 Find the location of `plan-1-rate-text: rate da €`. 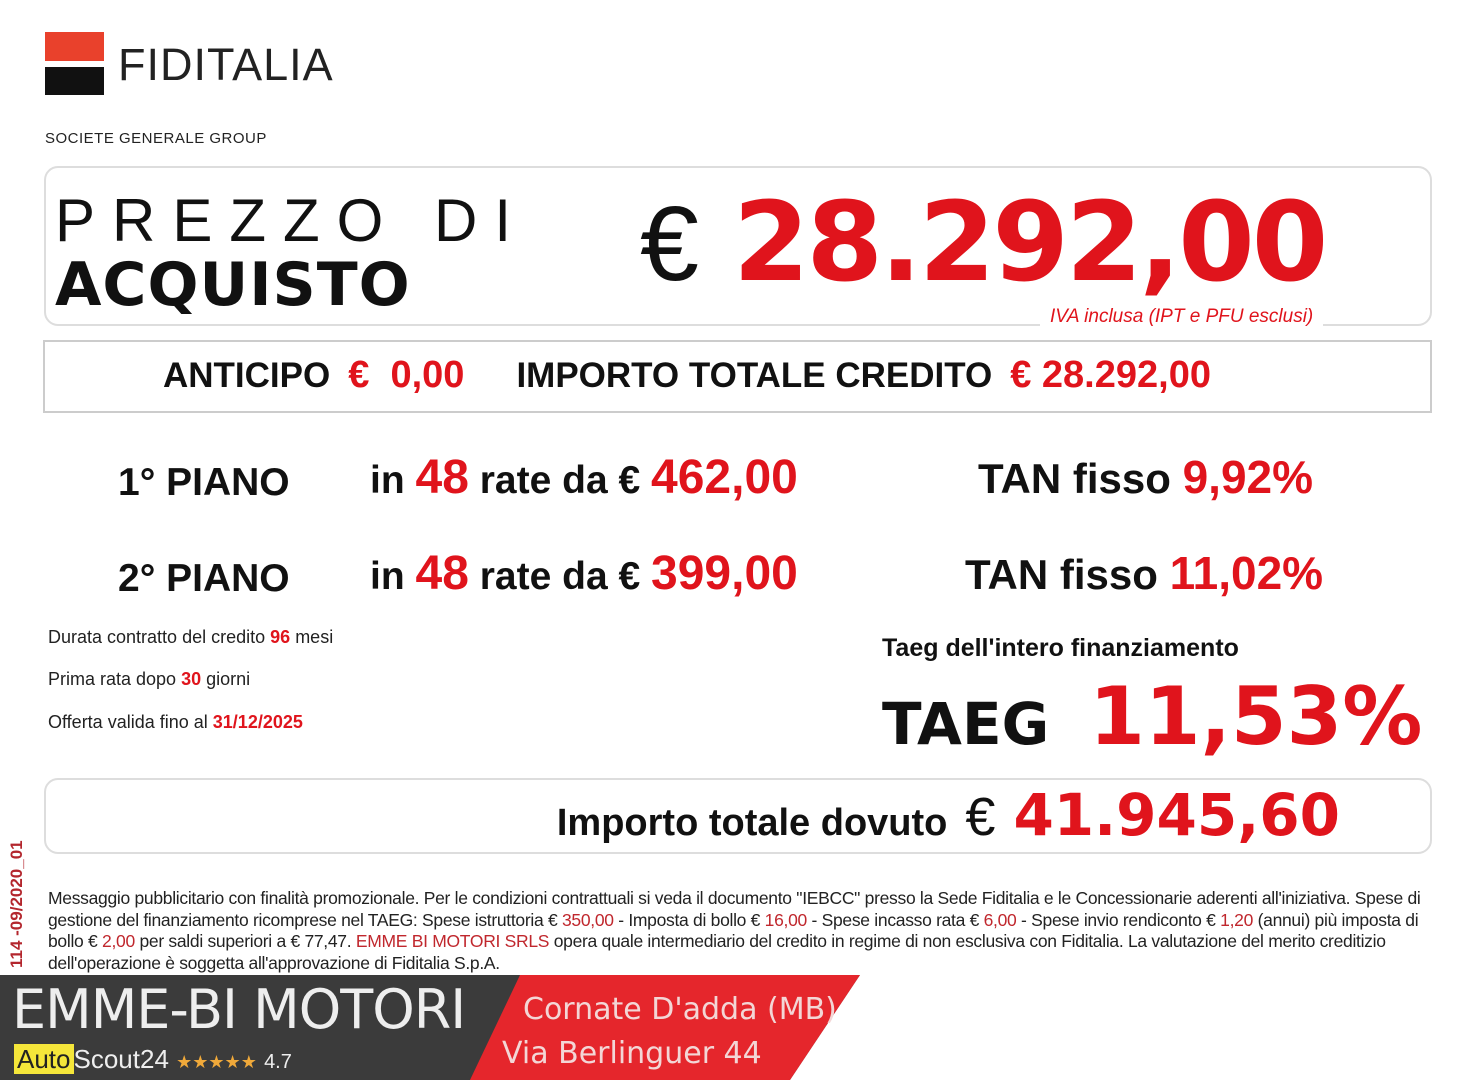

plan-1-rate-text: rate da € is located at coordinates (560, 480).